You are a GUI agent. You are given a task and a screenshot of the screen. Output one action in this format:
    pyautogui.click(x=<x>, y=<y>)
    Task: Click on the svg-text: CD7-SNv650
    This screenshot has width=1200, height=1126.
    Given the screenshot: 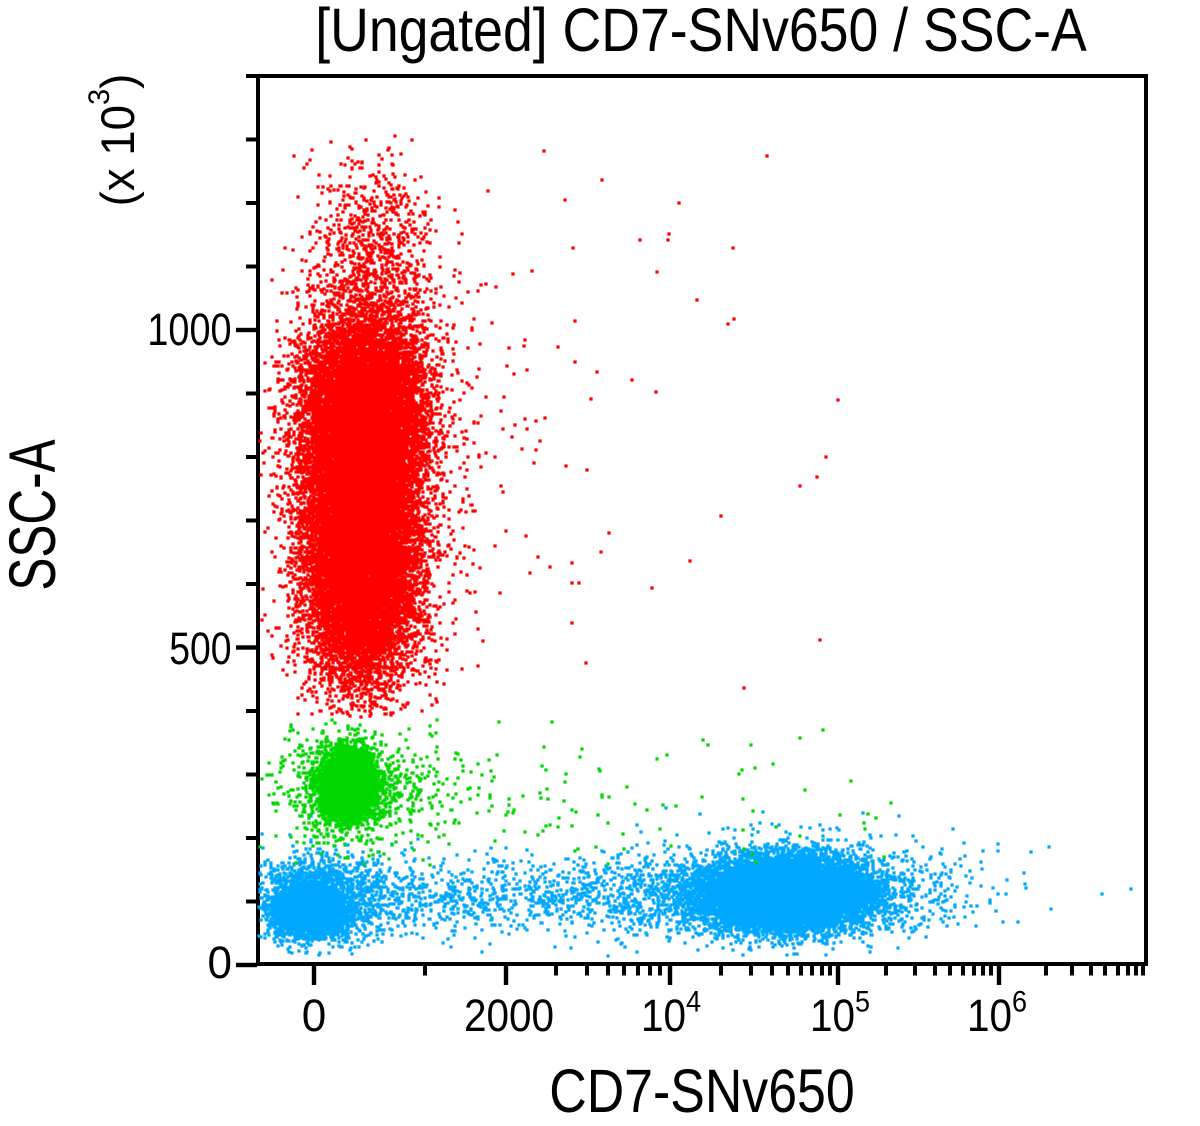 What is the action you would take?
    pyautogui.click(x=701, y=1091)
    